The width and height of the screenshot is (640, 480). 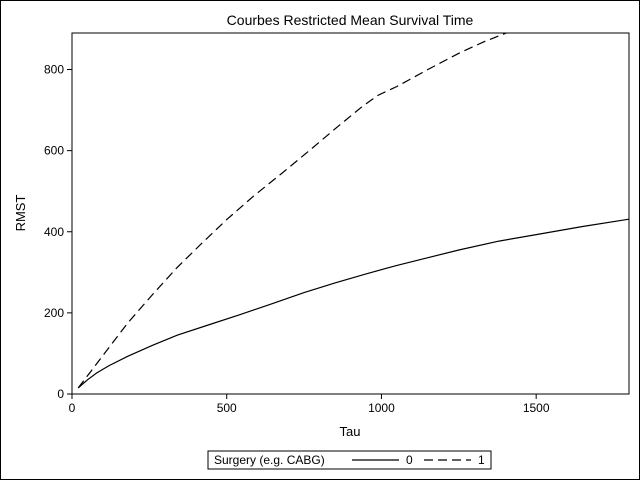 What do you see at coordinates (54, 232) in the screenshot?
I see `y-tick-label: 400` at bounding box center [54, 232].